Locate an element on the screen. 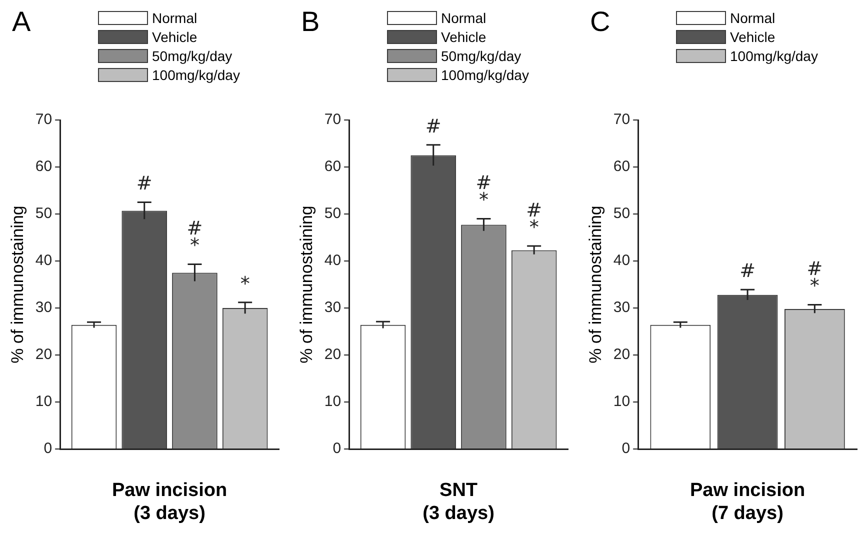  chart-title: B is located at coordinates (310, 22).